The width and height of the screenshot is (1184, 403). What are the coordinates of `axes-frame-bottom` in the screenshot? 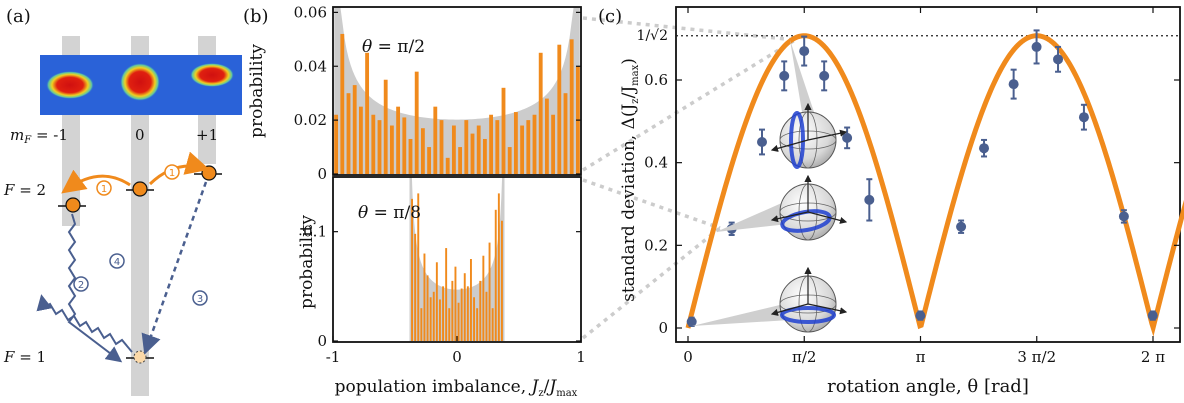 It's located at (457, 259).